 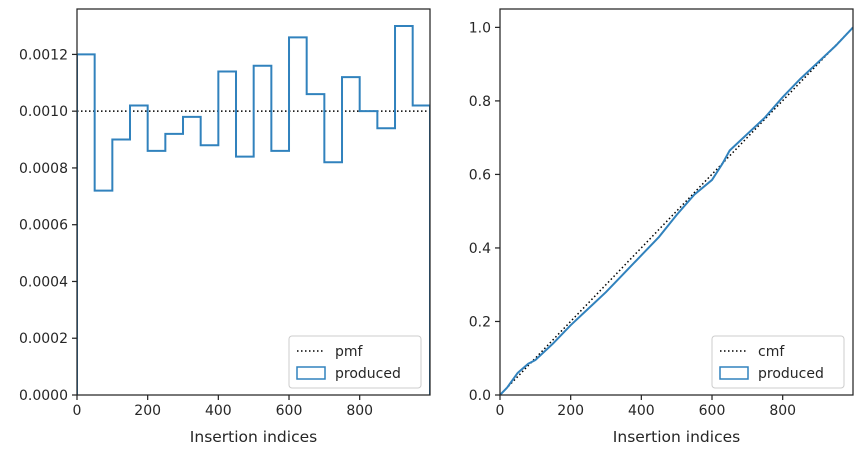 I want to click on chart2.y-tick-label: 0.6, so click(x=480, y=175).